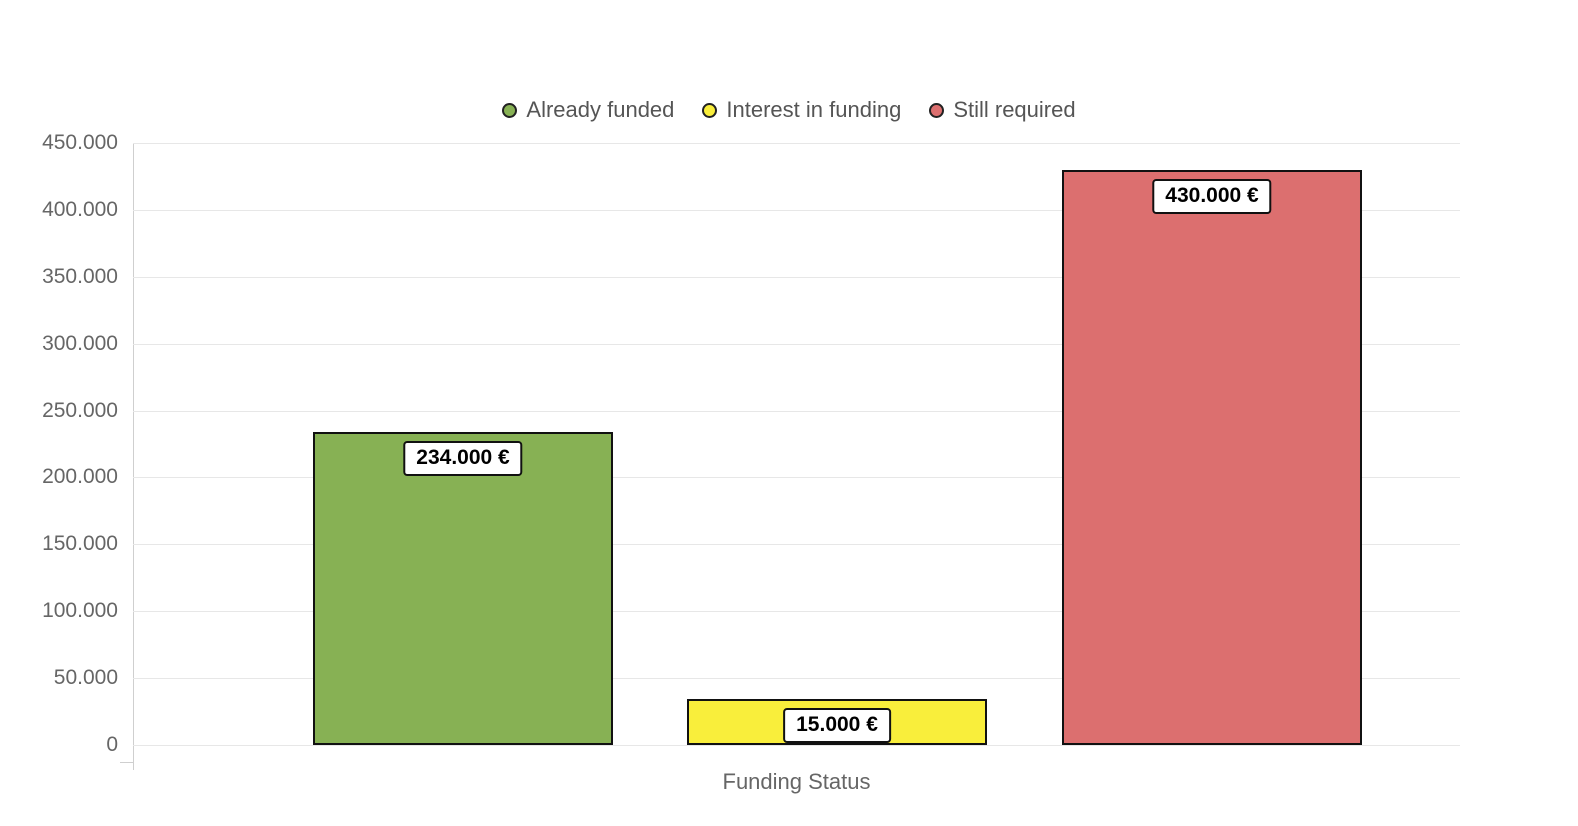  I want to click on y-tick-label: 0, so click(112, 744).